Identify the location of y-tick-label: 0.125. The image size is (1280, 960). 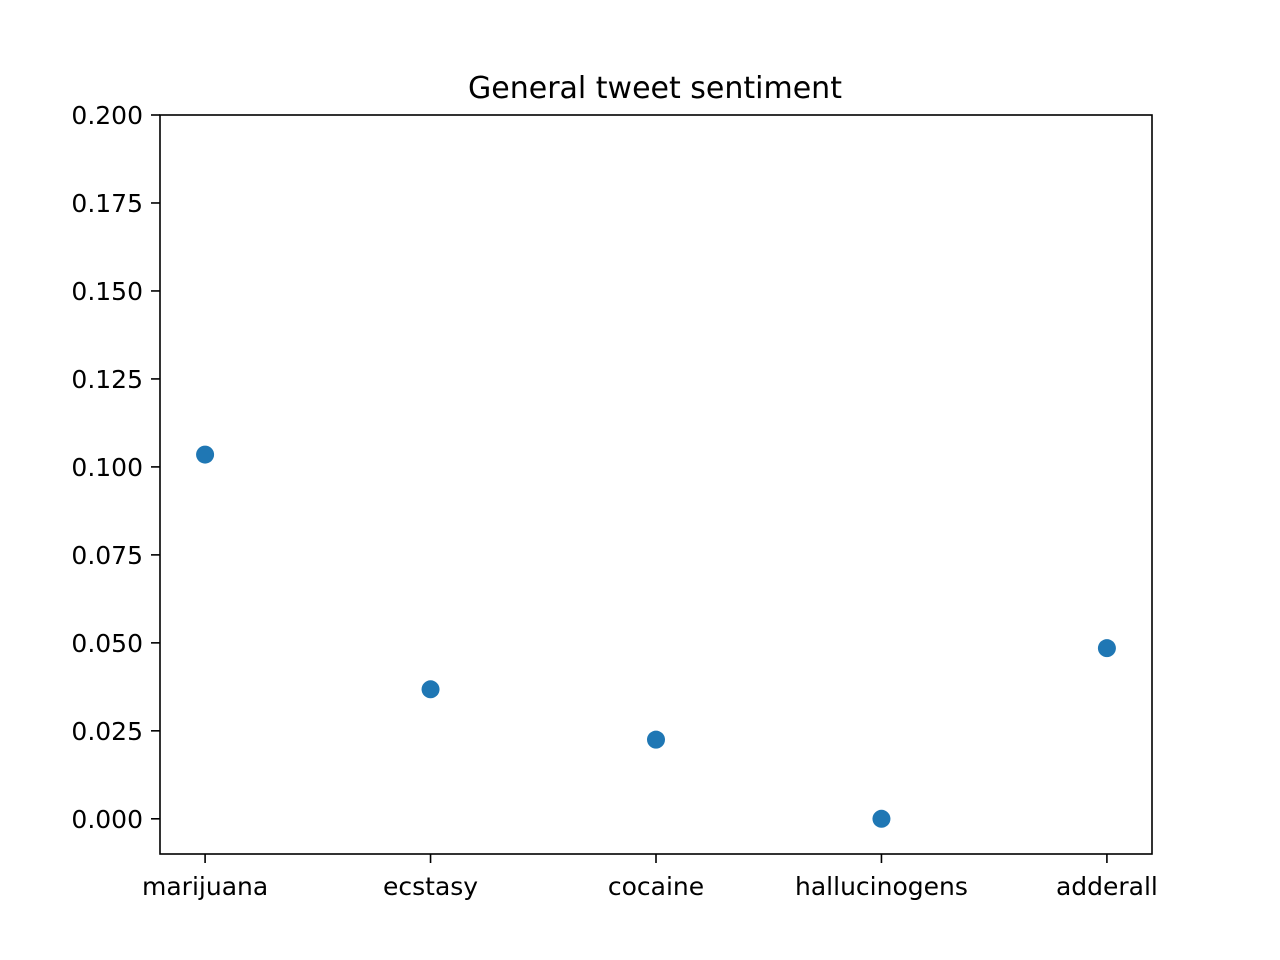
(107, 379).